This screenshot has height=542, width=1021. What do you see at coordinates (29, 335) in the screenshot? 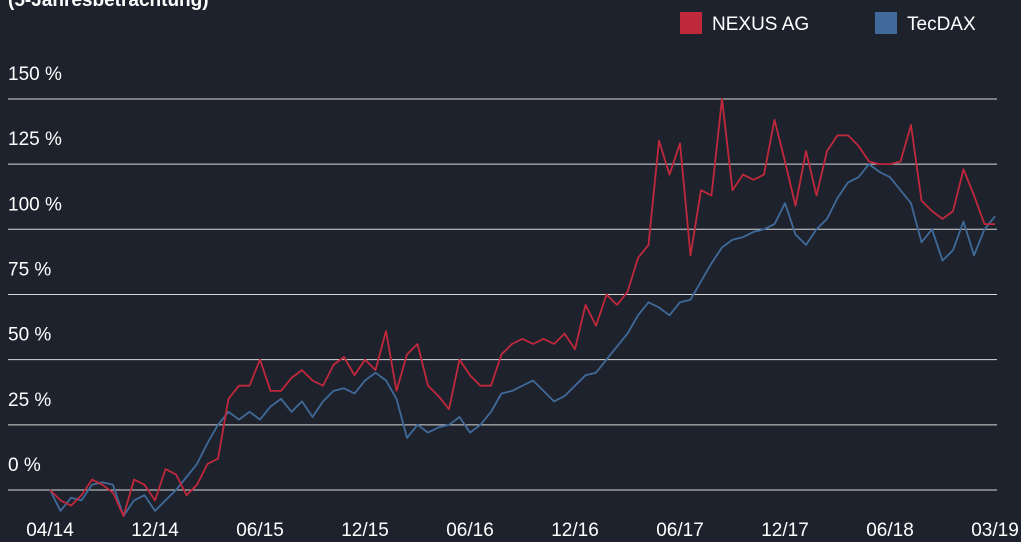
I see `y-tick-label: 50 %` at bounding box center [29, 335].